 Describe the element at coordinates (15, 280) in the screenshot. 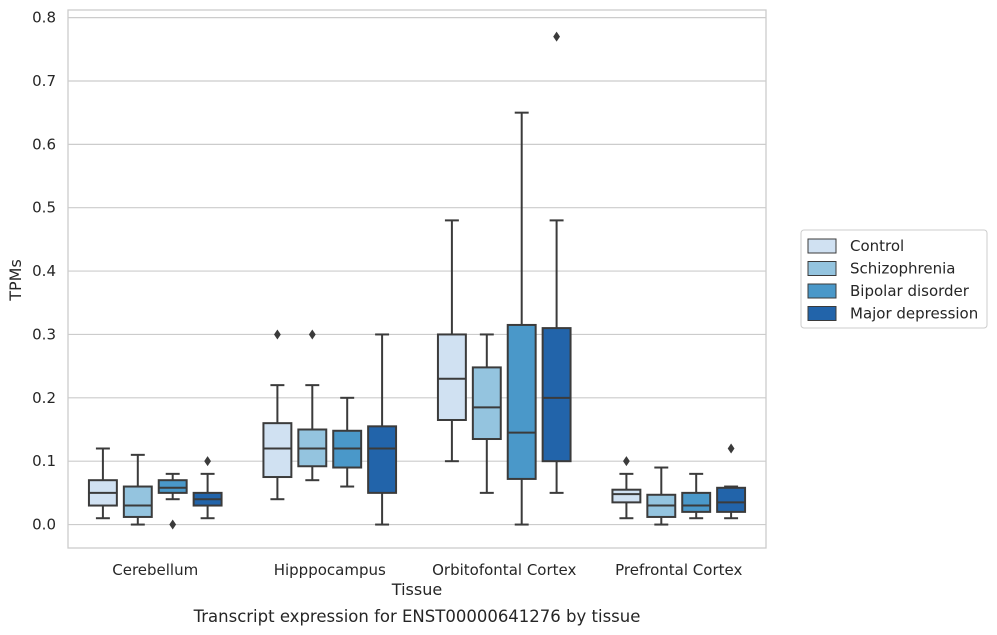

I see `y-axis-title: TPMs` at that location.